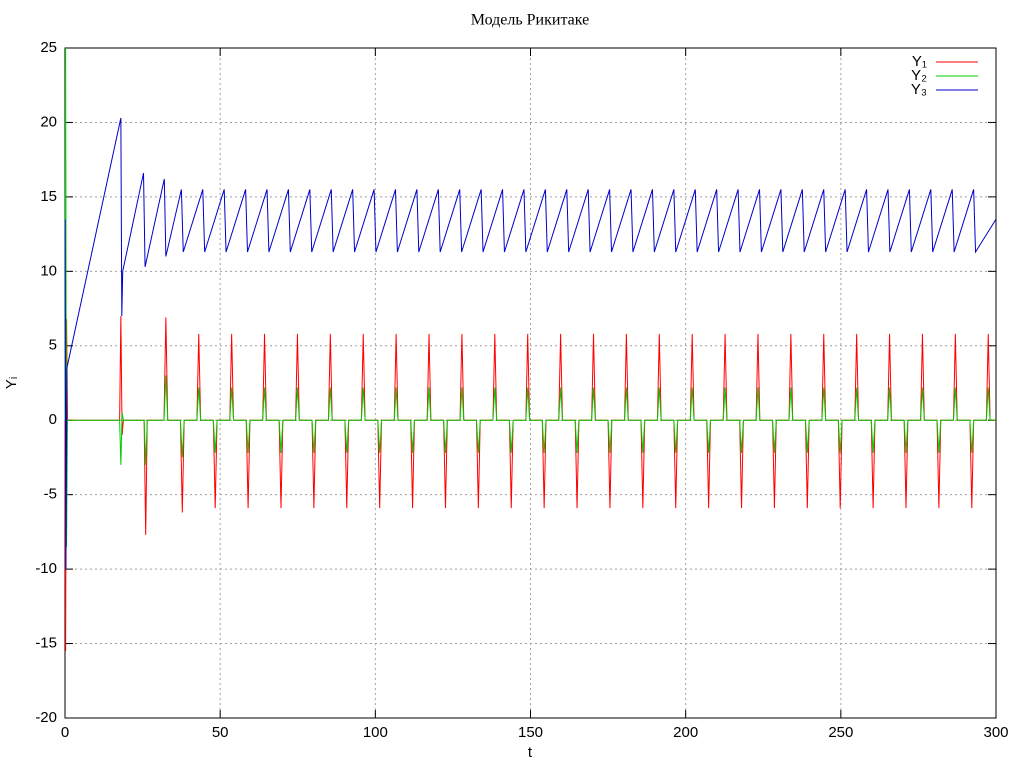 The image size is (1024, 768). What do you see at coordinates (53, 345) in the screenshot?
I see `y-tick-label: 5` at bounding box center [53, 345].